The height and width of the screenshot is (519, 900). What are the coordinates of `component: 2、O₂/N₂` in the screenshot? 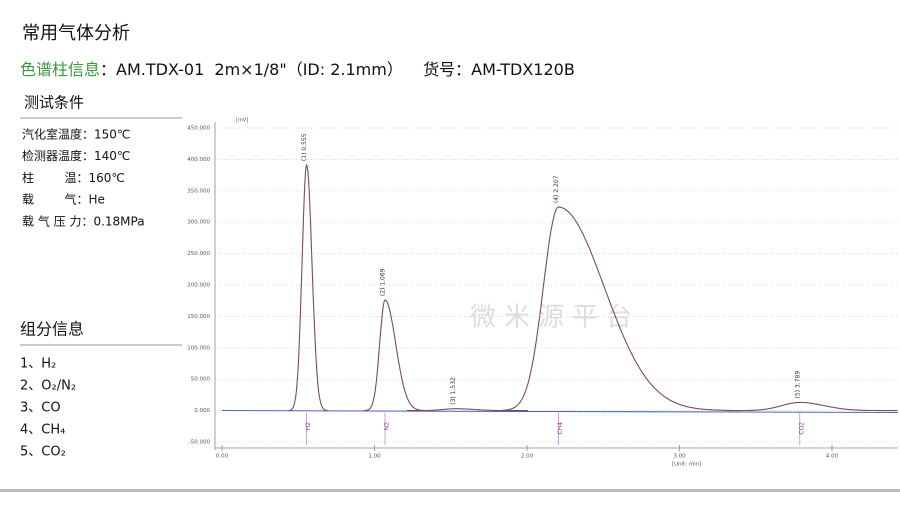 It's located at (48, 386).